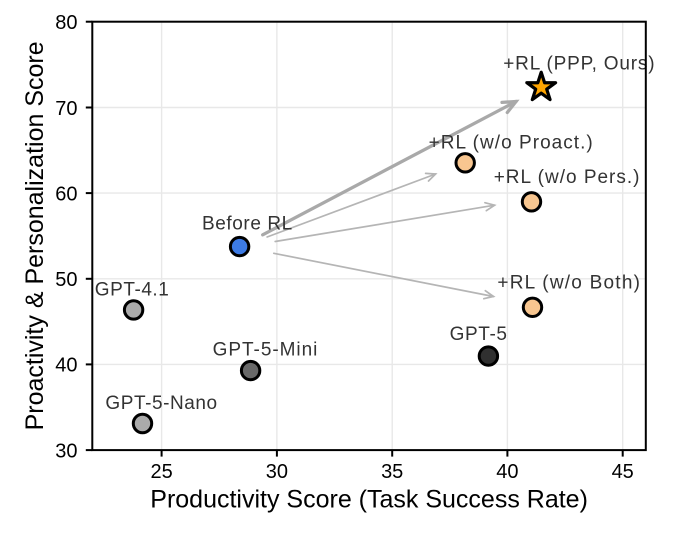 Image resolution: width=678 pixels, height=548 pixels. I want to click on svg-text: 50, so click(66, 280).